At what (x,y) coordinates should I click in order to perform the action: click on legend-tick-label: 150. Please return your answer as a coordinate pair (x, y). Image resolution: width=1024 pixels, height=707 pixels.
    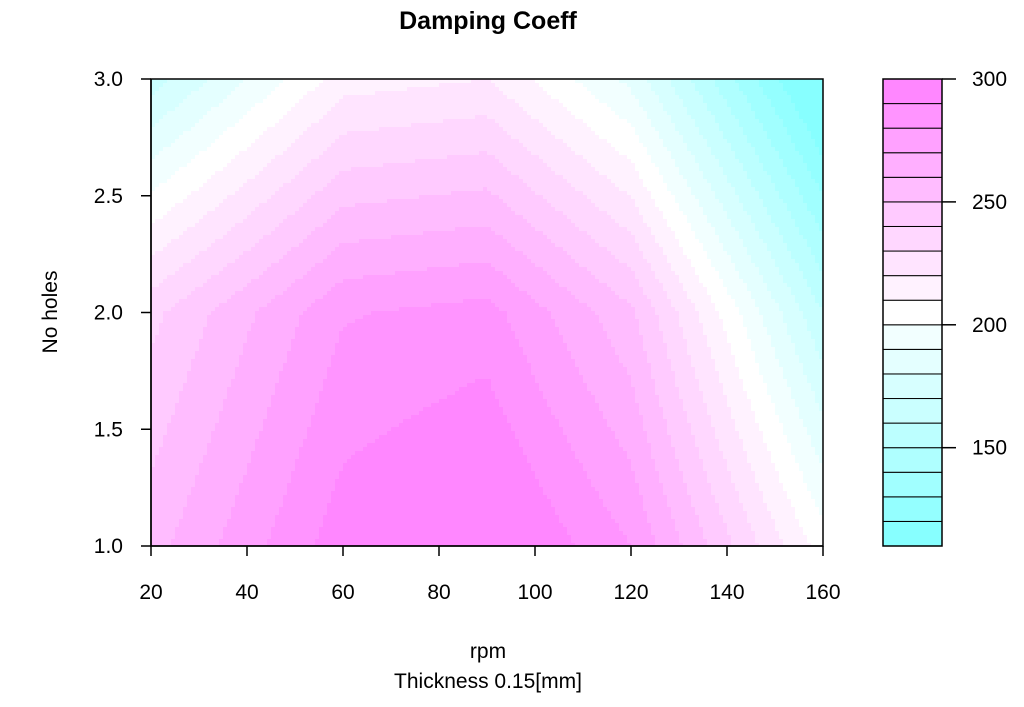
    Looking at the image, I should click on (989, 448).